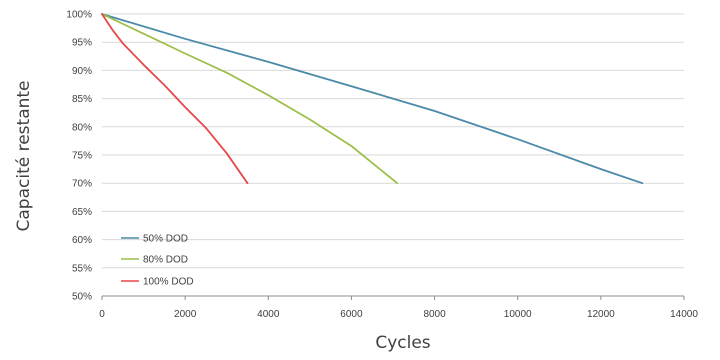 Image resolution: width=720 pixels, height=360 pixels. I want to click on y-tick-label: 75%, so click(82, 156).